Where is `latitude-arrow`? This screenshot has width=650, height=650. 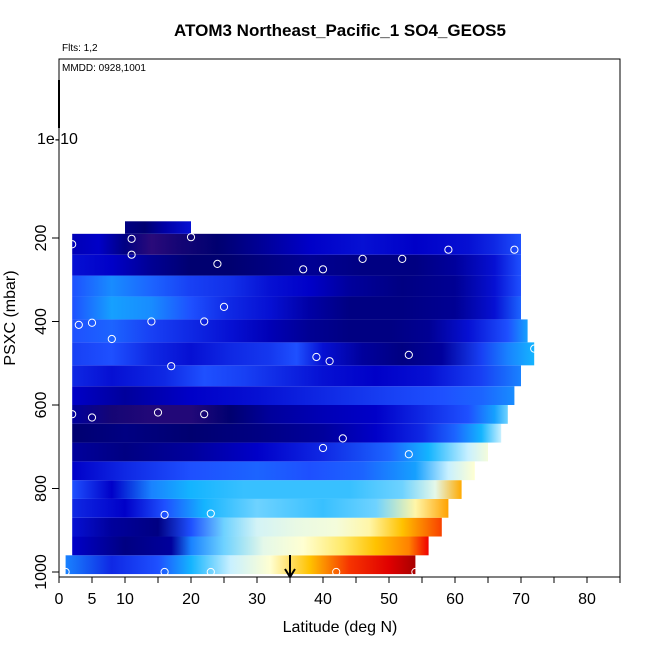
latitude-arrow is located at coordinates (290, 567).